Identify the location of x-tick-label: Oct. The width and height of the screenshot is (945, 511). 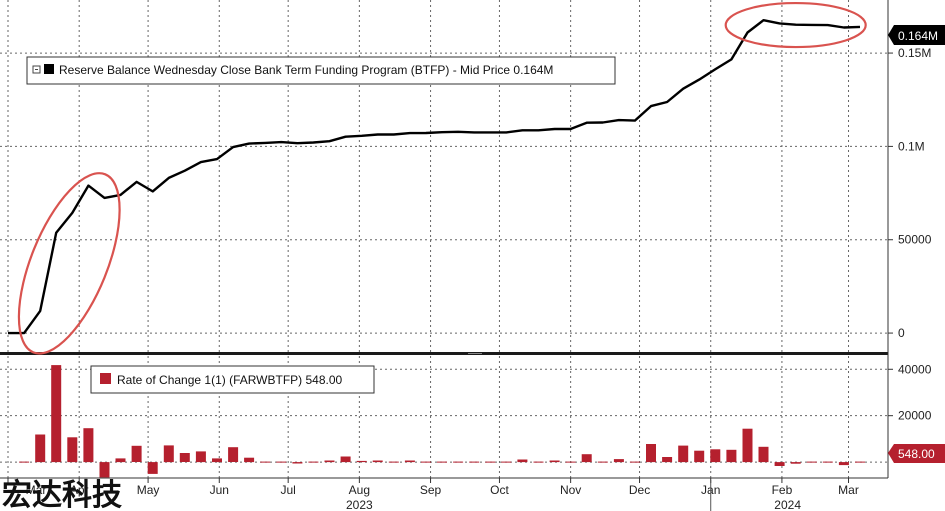
(499, 490).